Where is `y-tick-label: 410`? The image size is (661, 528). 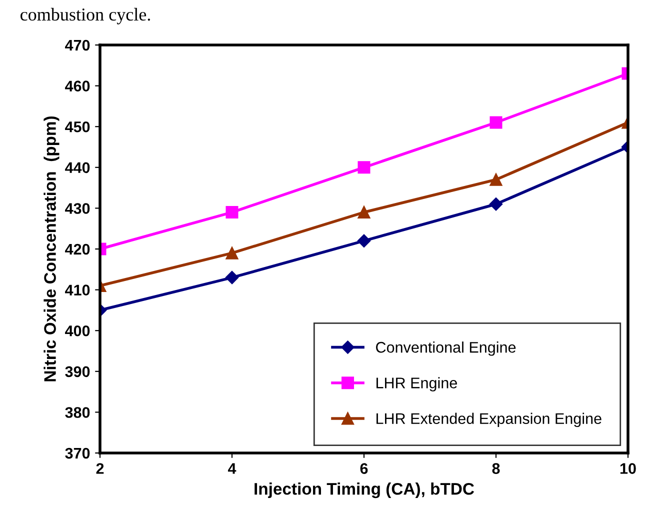
y-tick-label: 410 is located at coordinates (77, 290).